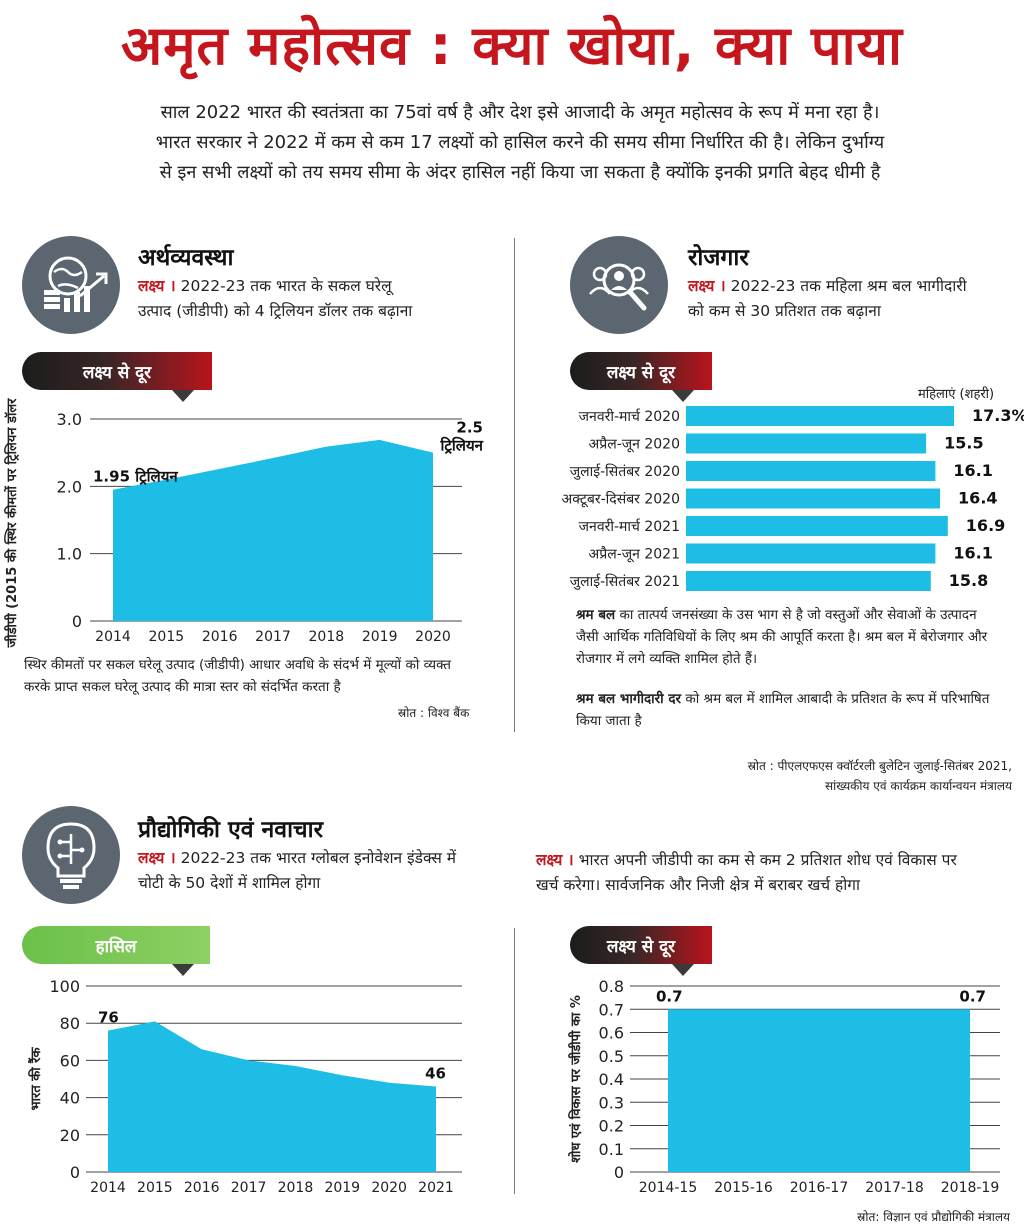  What do you see at coordinates (36, 1079) in the screenshot?
I see `gii-ylabel: भारत की रैंक` at bounding box center [36, 1079].